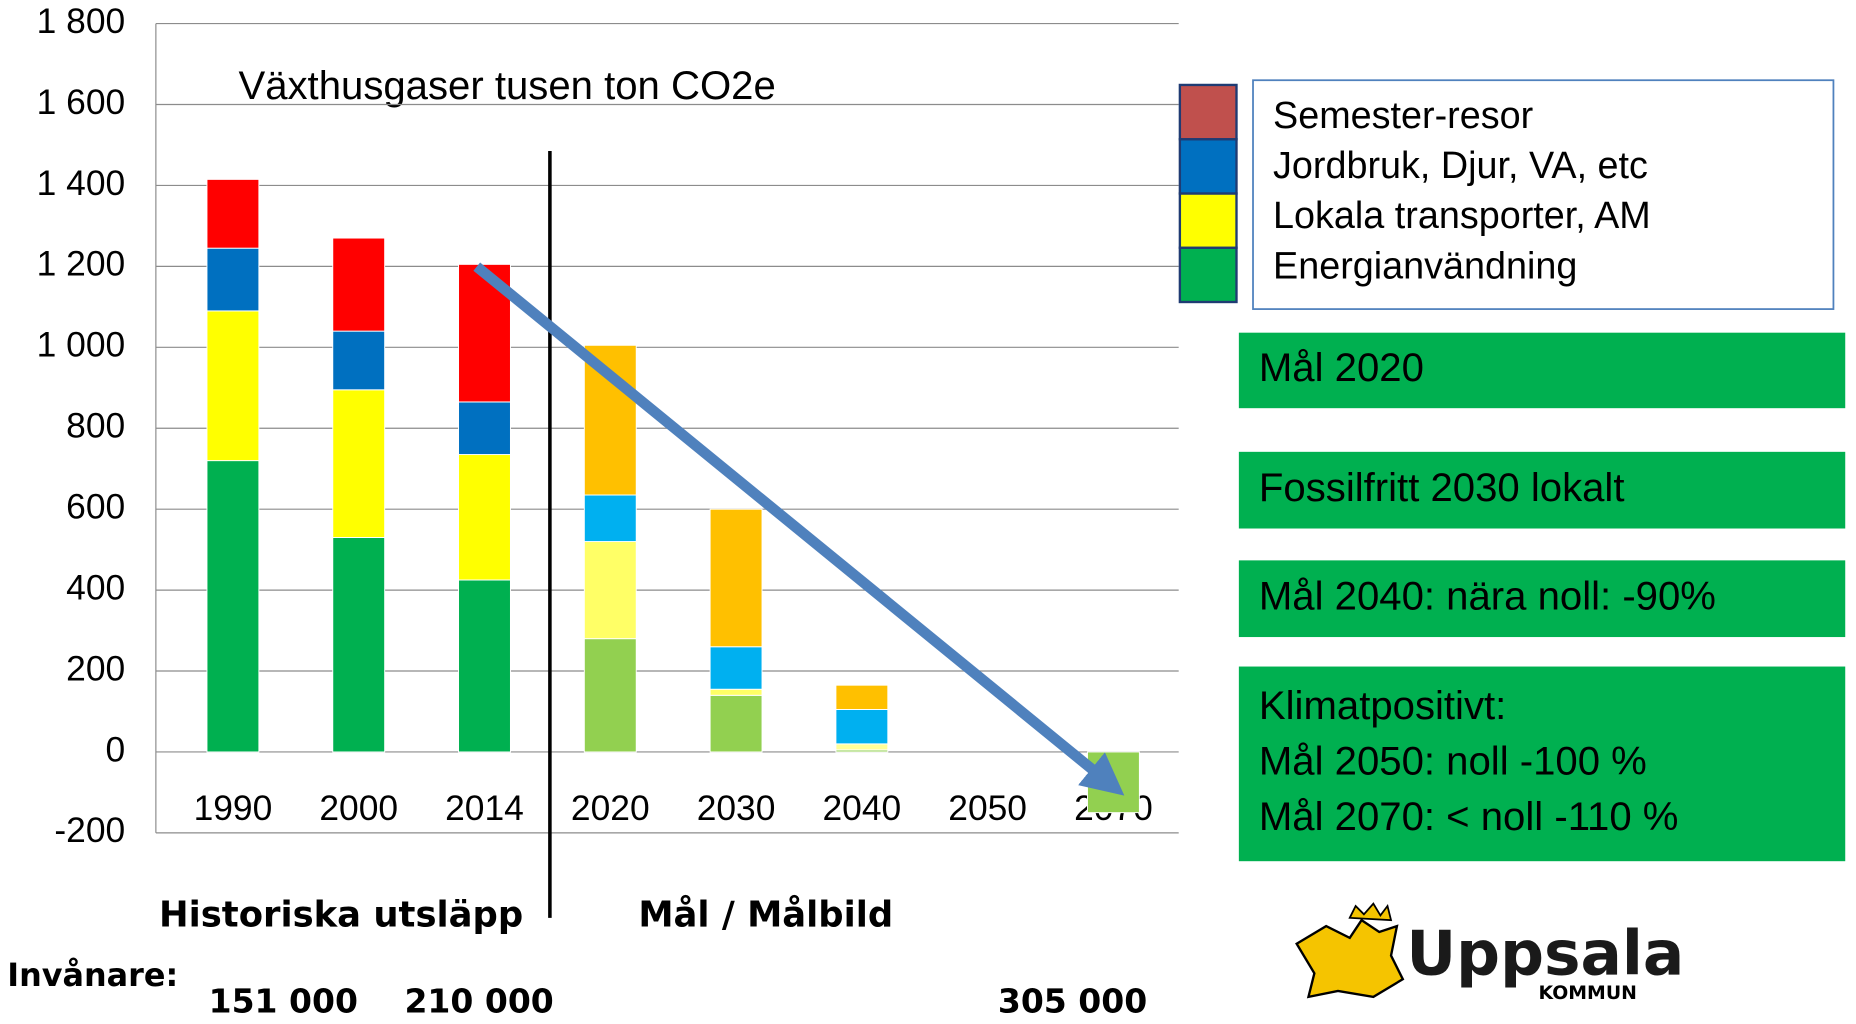 The width and height of the screenshot is (1856, 1024). Describe the element at coordinates (283, 1000) in the screenshot. I see `population: 151 000` at that location.